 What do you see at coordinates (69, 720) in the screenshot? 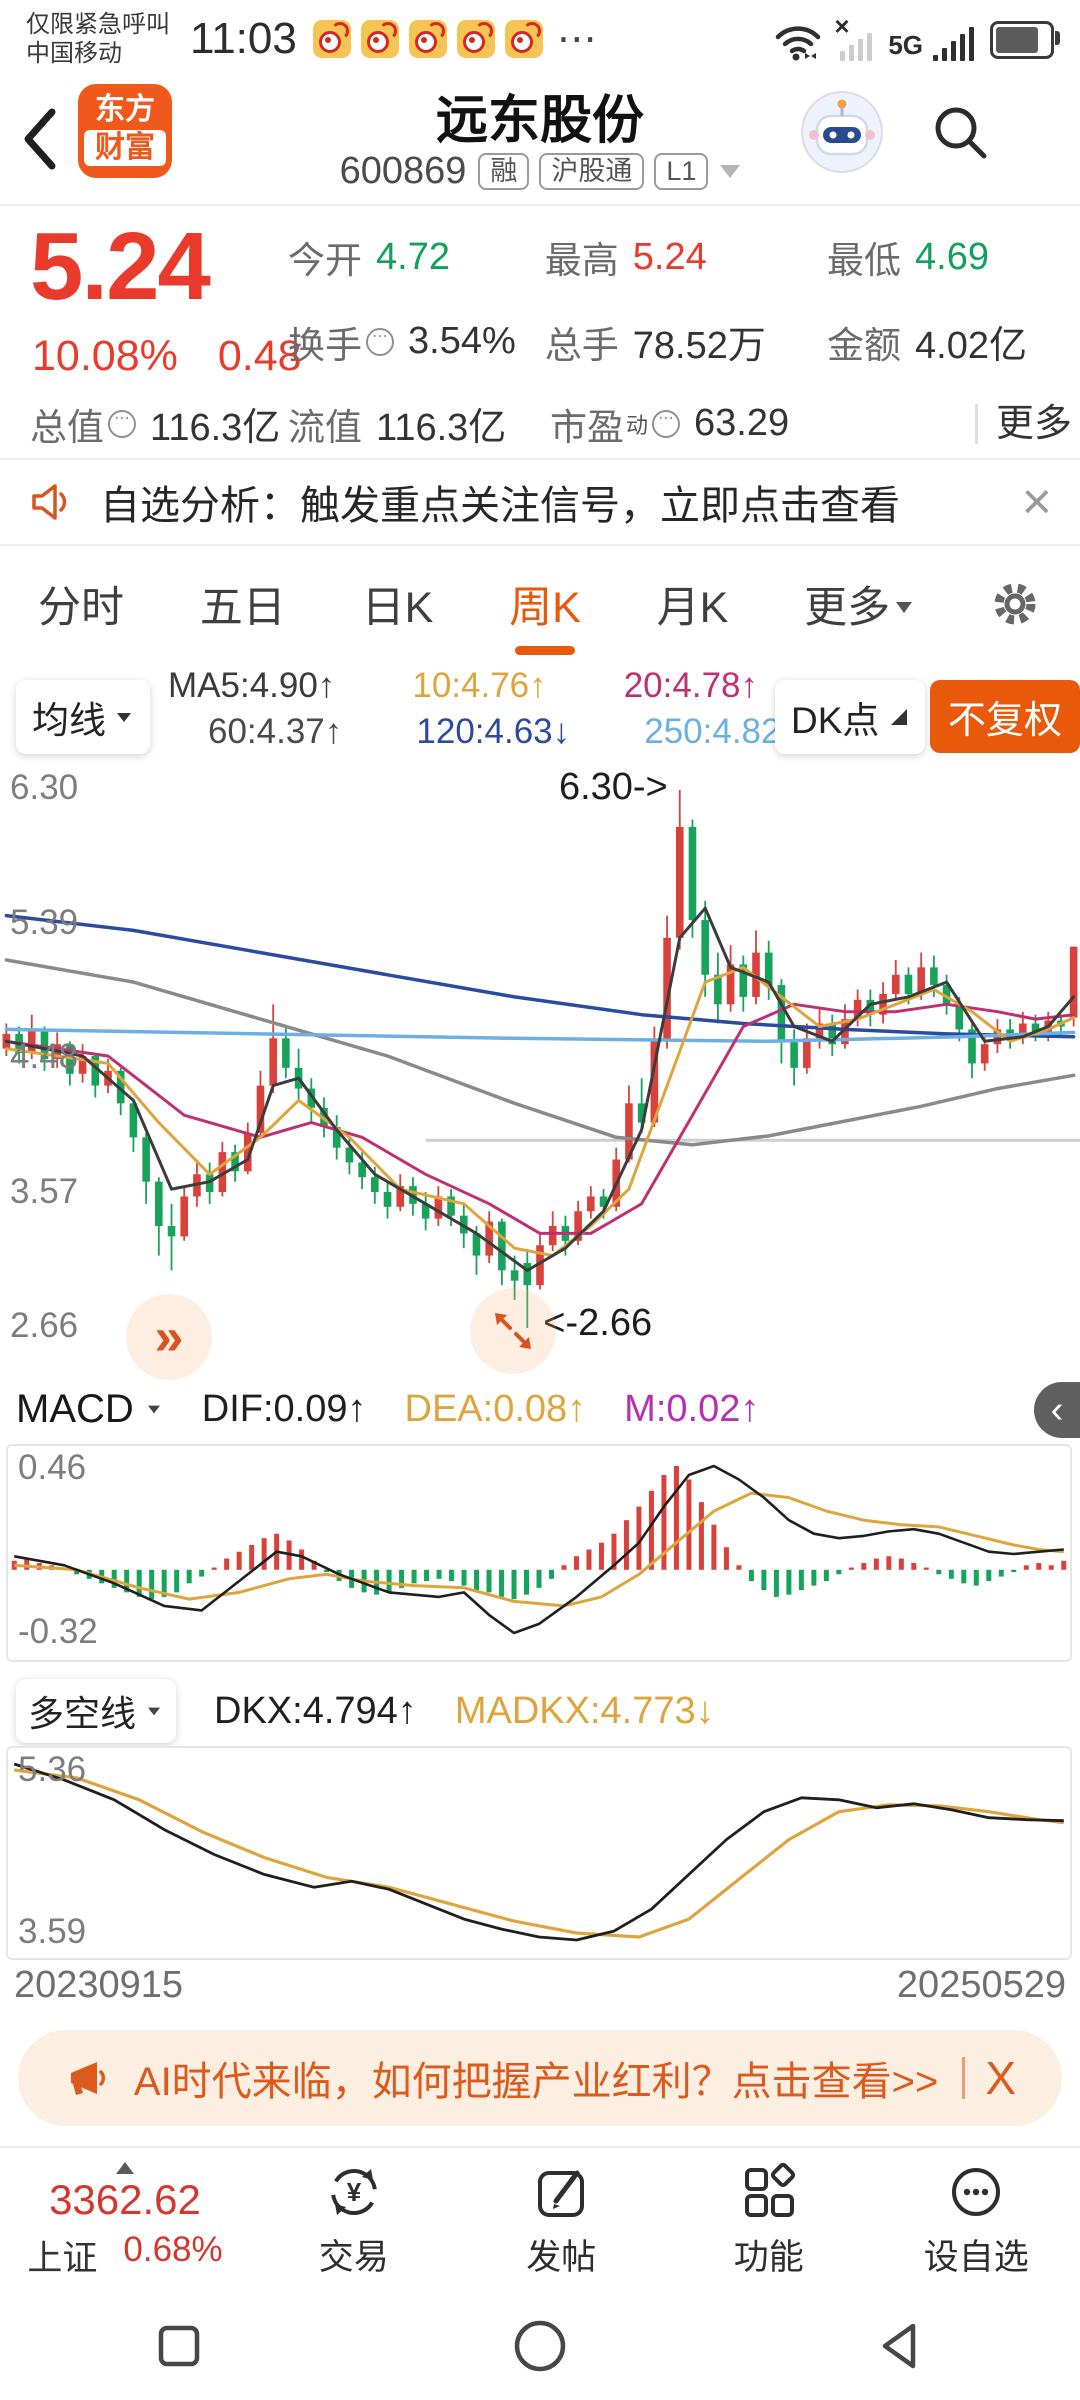
I see `ma-selector-label: 均线` at bounding box center [69, 720].